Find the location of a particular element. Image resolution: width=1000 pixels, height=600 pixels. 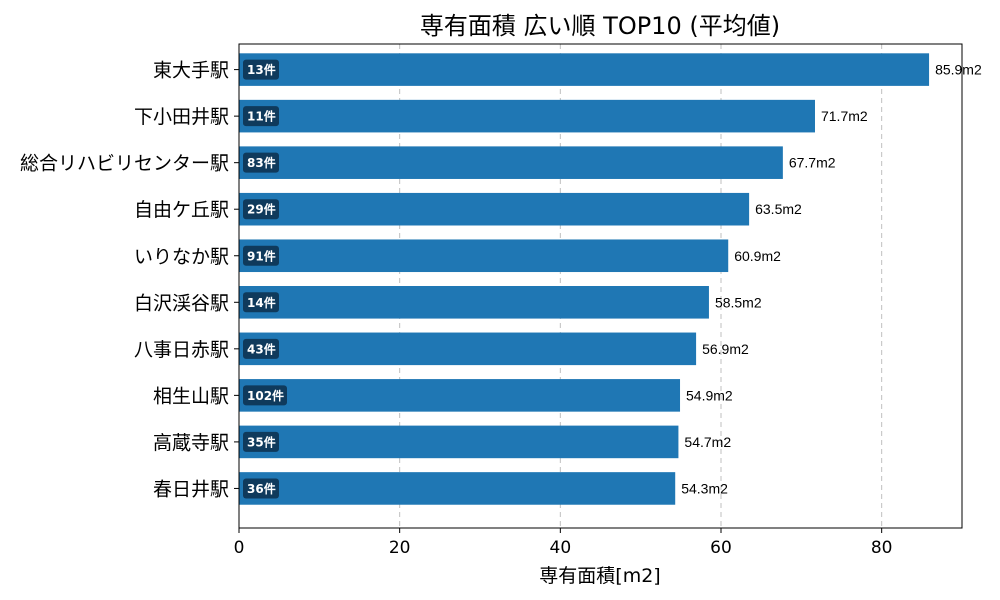

count-label: 91件 is located at coordinates (261, 255).